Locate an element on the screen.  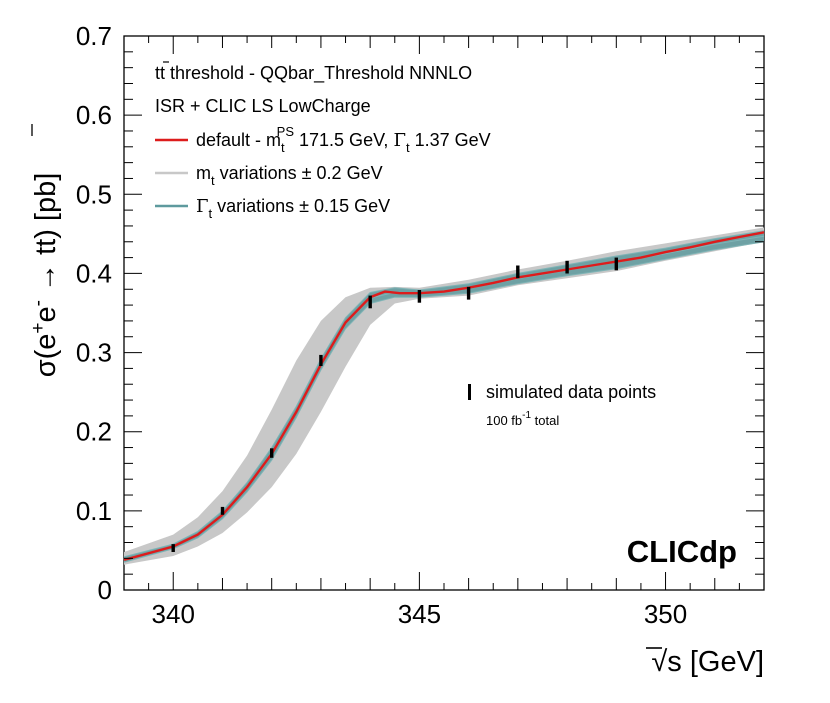
data-legend-lumi: 100 fb-1 total is located at coordinates (522, 419).